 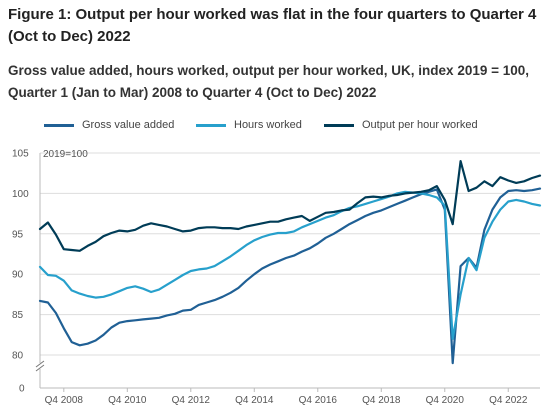 I want to click on x-tick-label-4: Q4 2016, so click(x=318, y=400).